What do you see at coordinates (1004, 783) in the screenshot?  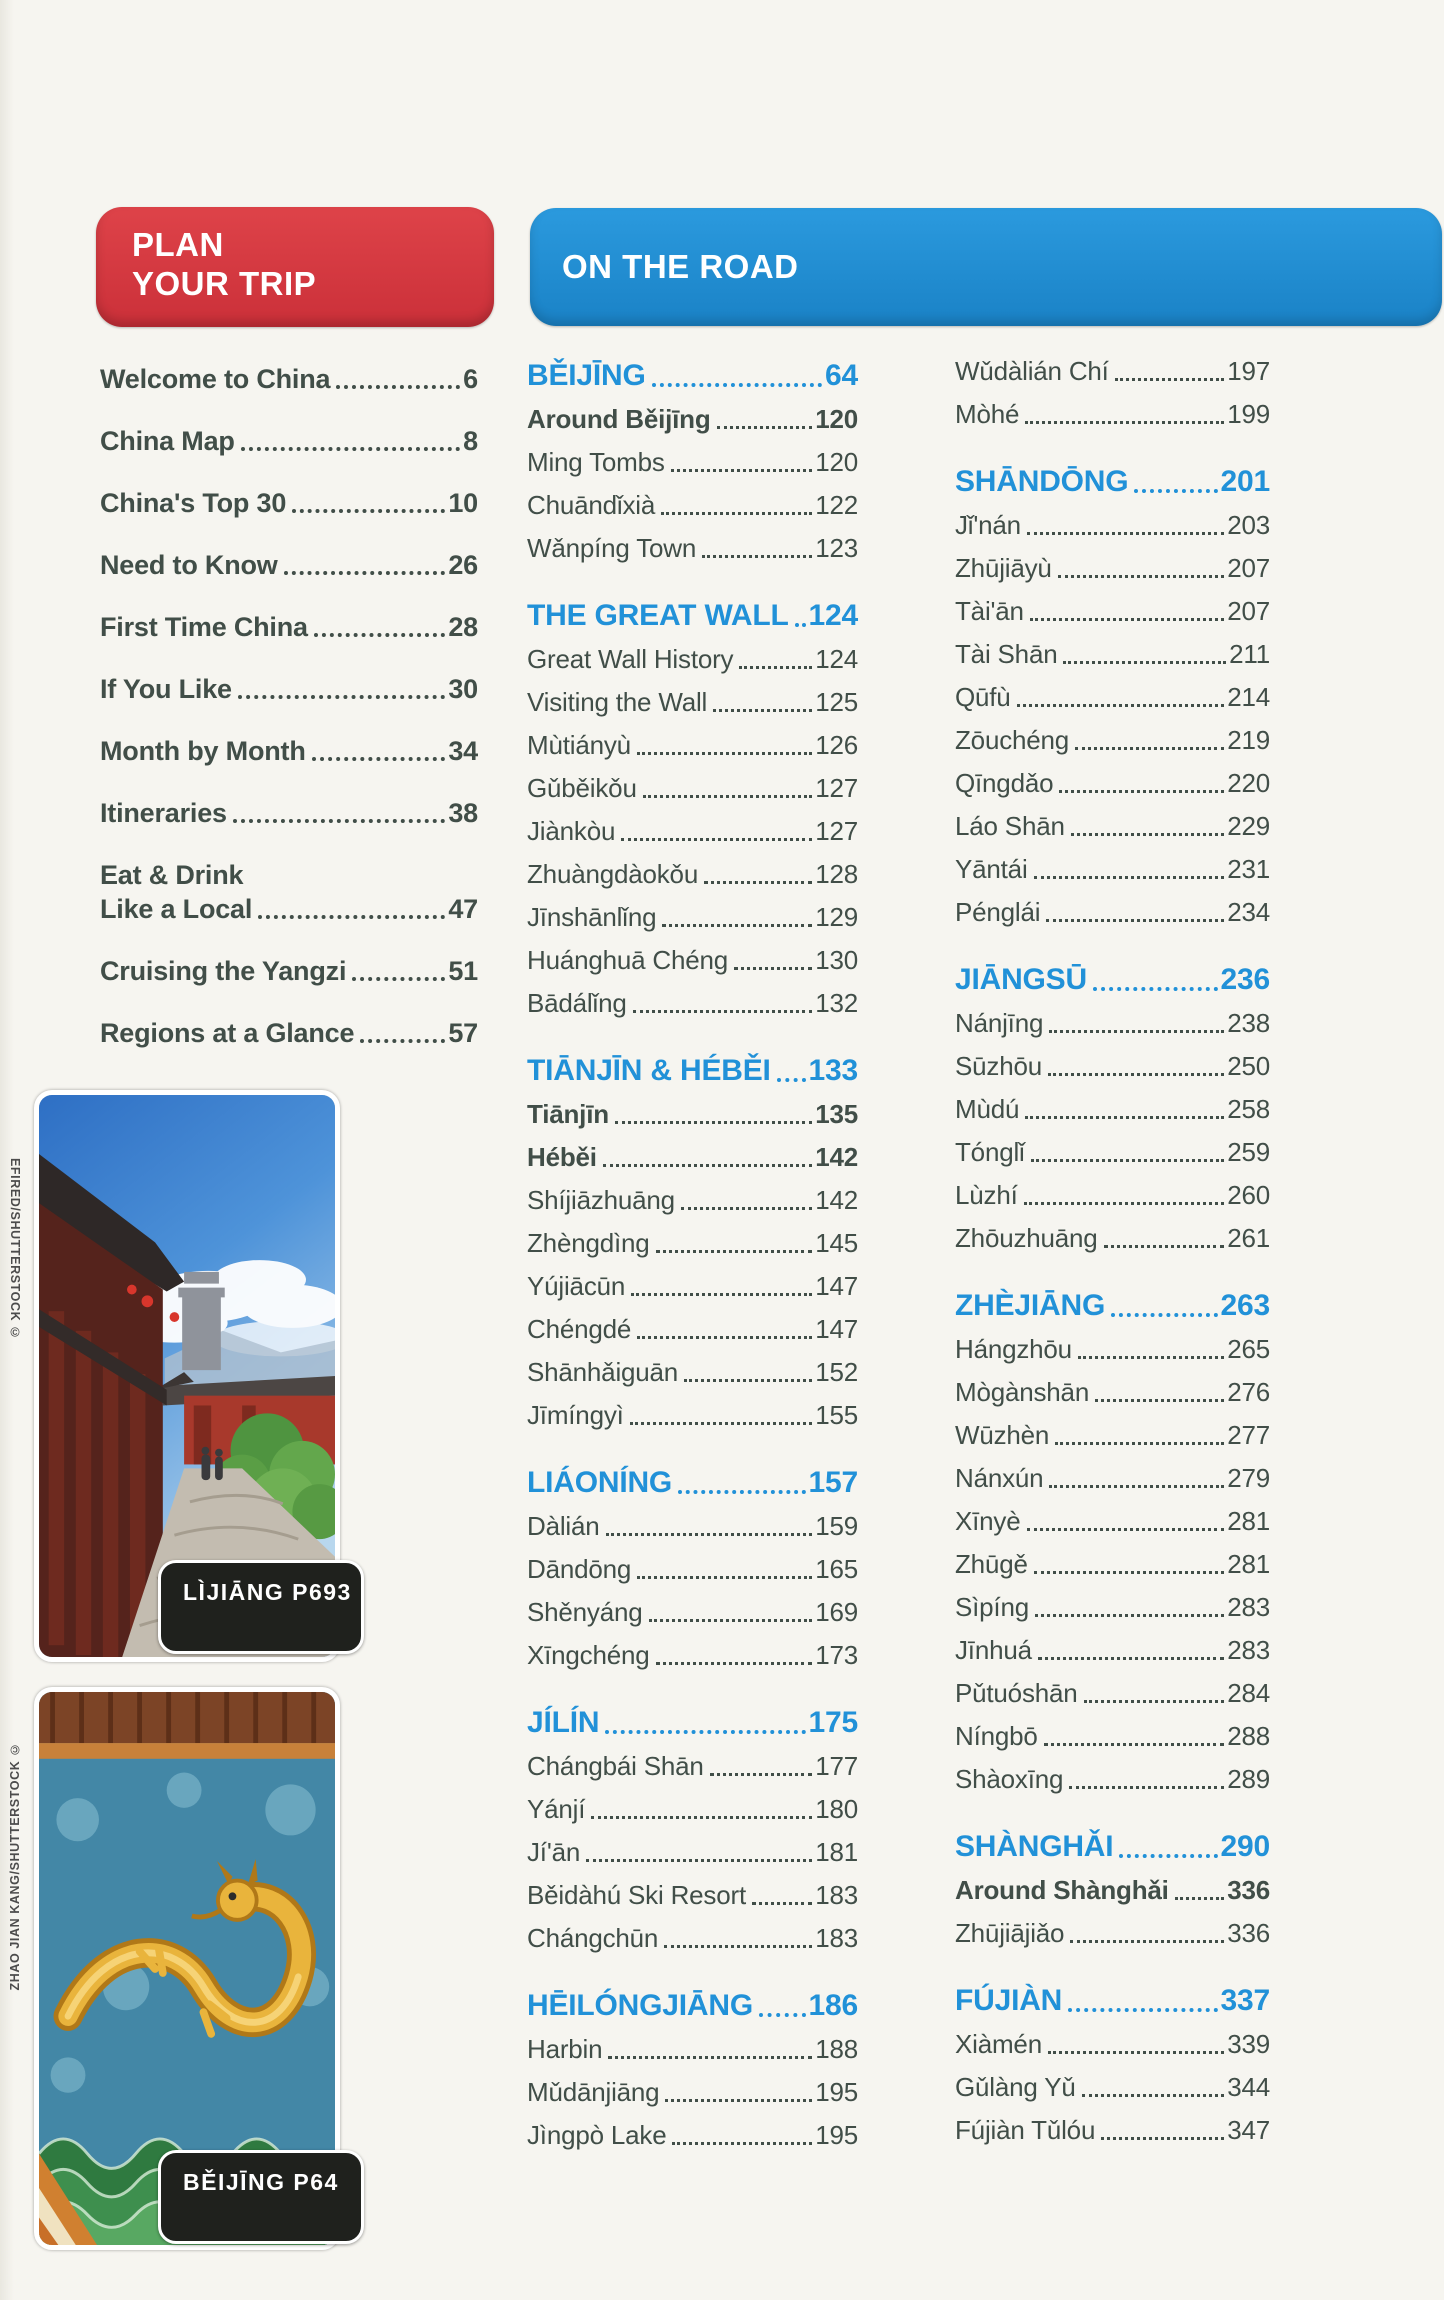 I see `toc-entry-label: Qīngdǎo` at bounding box center [1004, 783].